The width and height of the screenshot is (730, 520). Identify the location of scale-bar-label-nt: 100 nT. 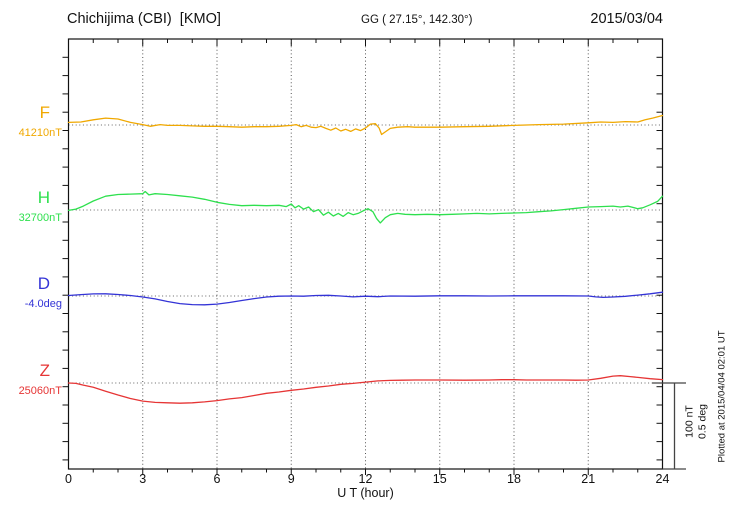
(689, 421).